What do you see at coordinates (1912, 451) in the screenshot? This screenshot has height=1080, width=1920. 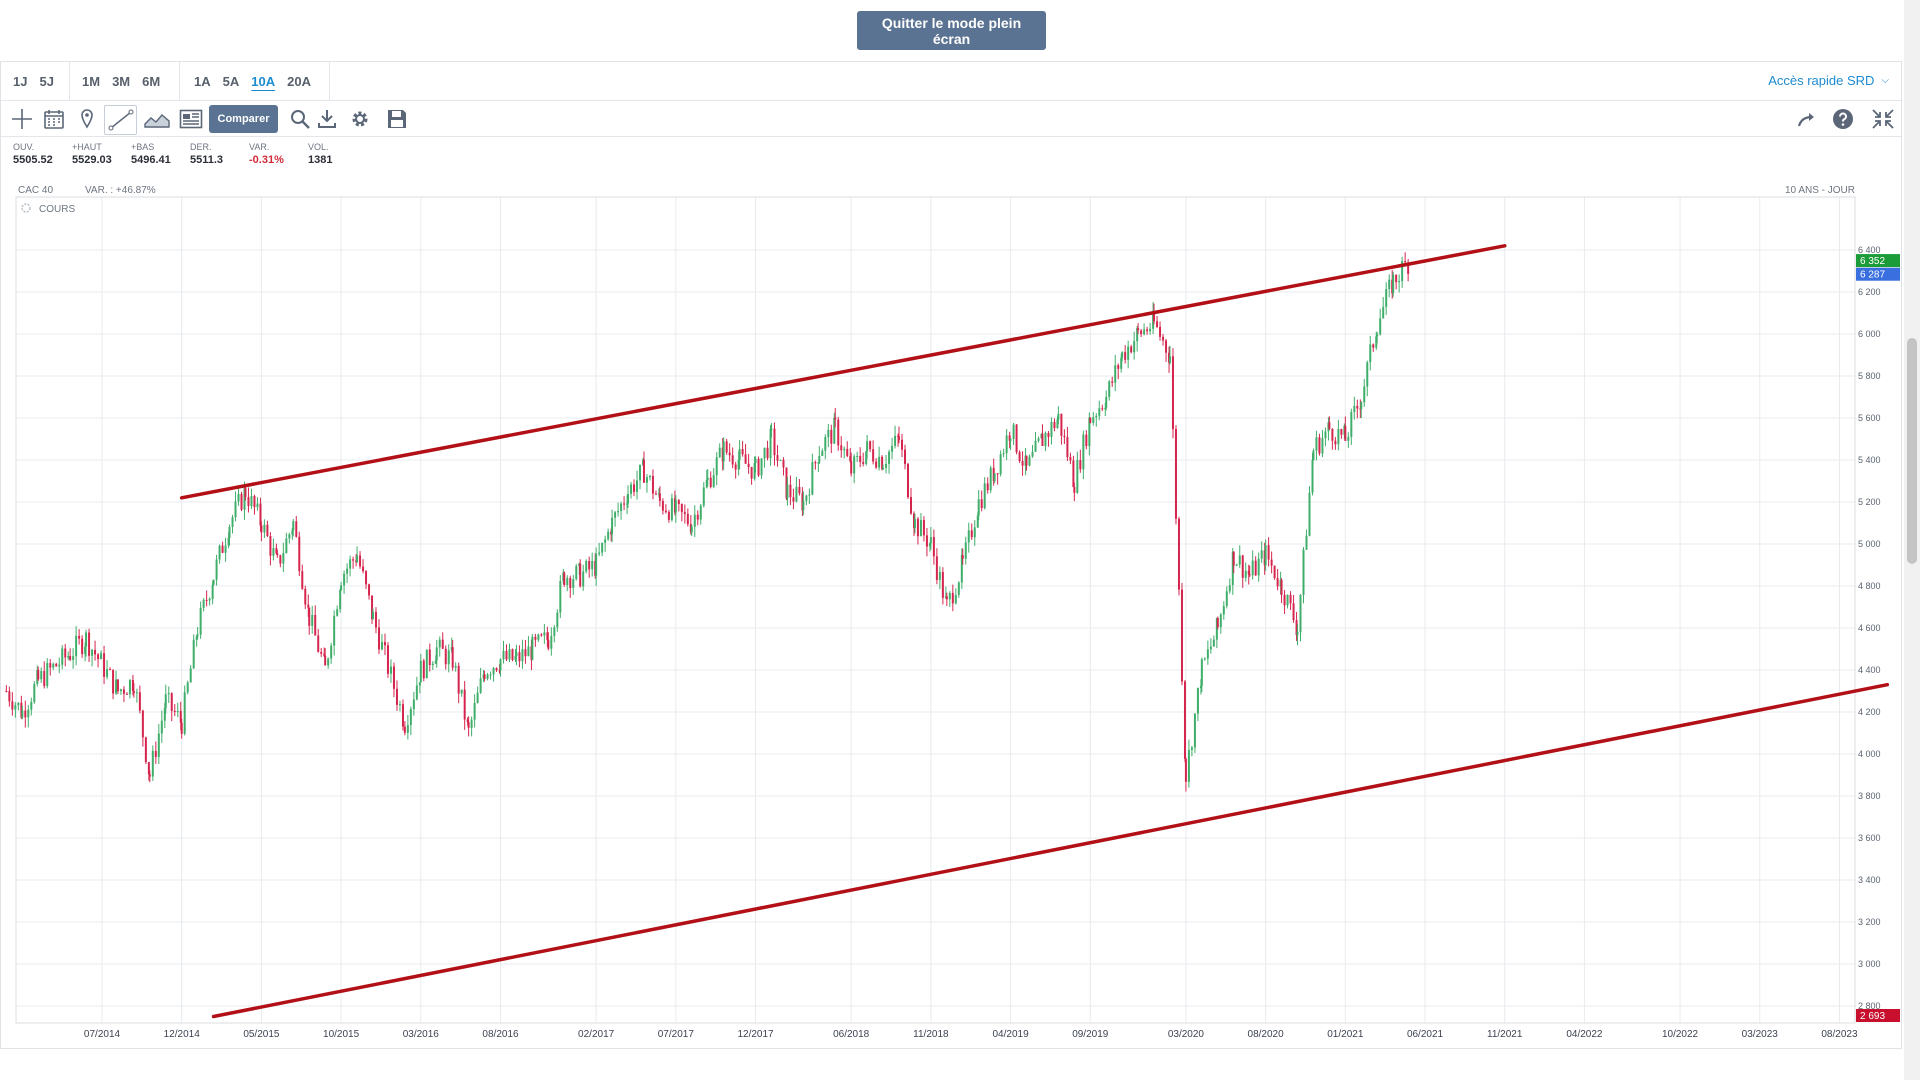 I see `scrollbar-thumb` at bounding box center [1912, 451].